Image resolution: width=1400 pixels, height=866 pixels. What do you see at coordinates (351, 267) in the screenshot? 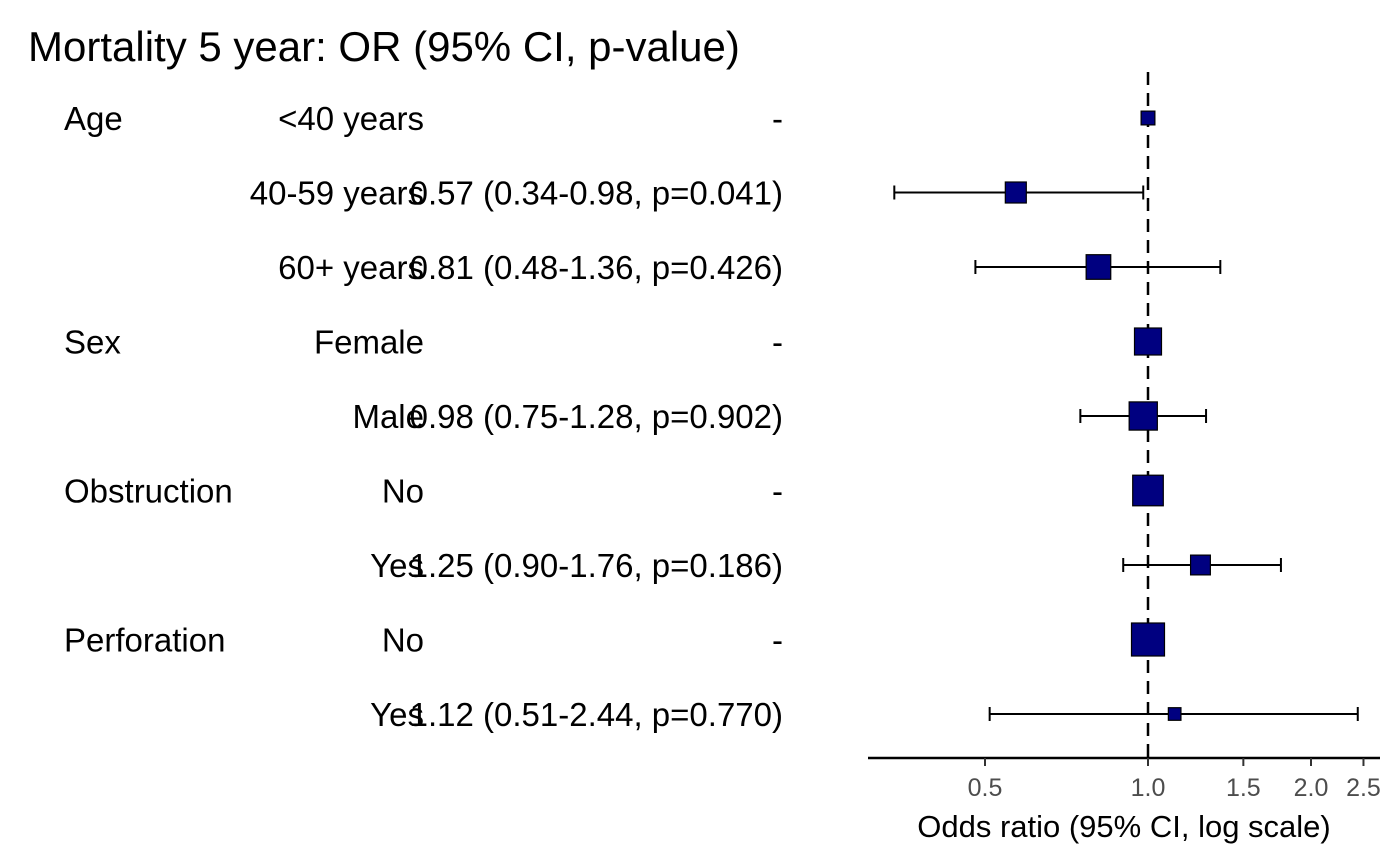
I see `row-level-label: 60+ years` at bounding box center [351, 267].